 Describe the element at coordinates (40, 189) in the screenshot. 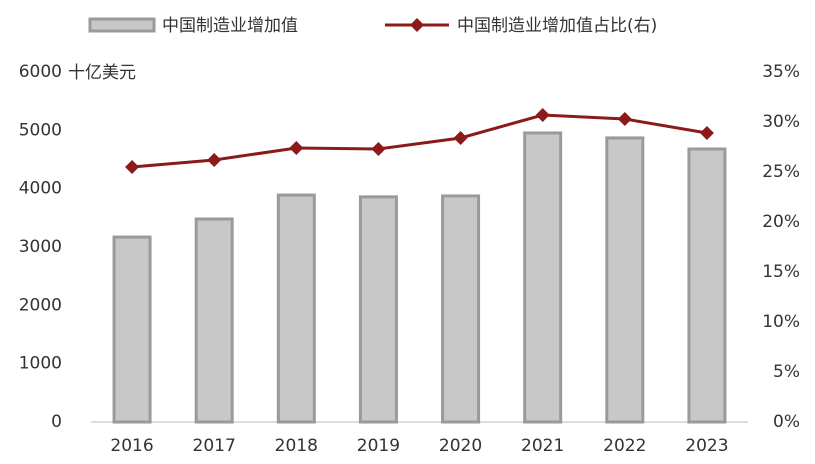

I see `y-tick-label: 4000` at that location.